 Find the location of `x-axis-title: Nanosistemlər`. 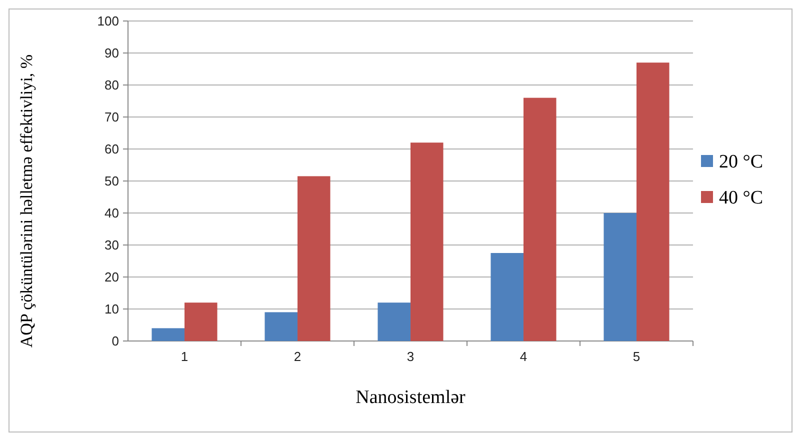

x-axis-title: Nanosistemlər is located at coordinates (411, 397).